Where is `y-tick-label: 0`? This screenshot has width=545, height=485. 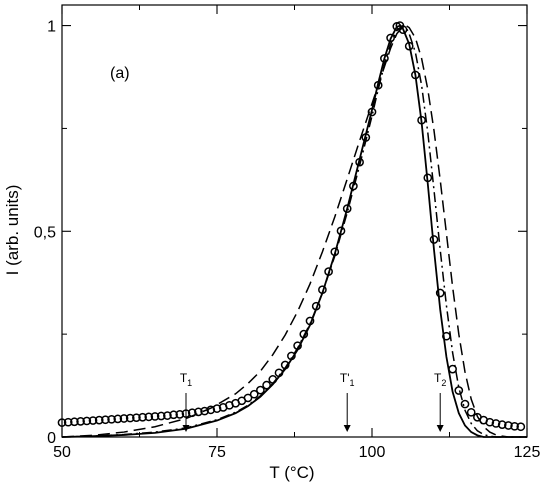 y-tick-label: 0 is located at coordinates (51, 438).